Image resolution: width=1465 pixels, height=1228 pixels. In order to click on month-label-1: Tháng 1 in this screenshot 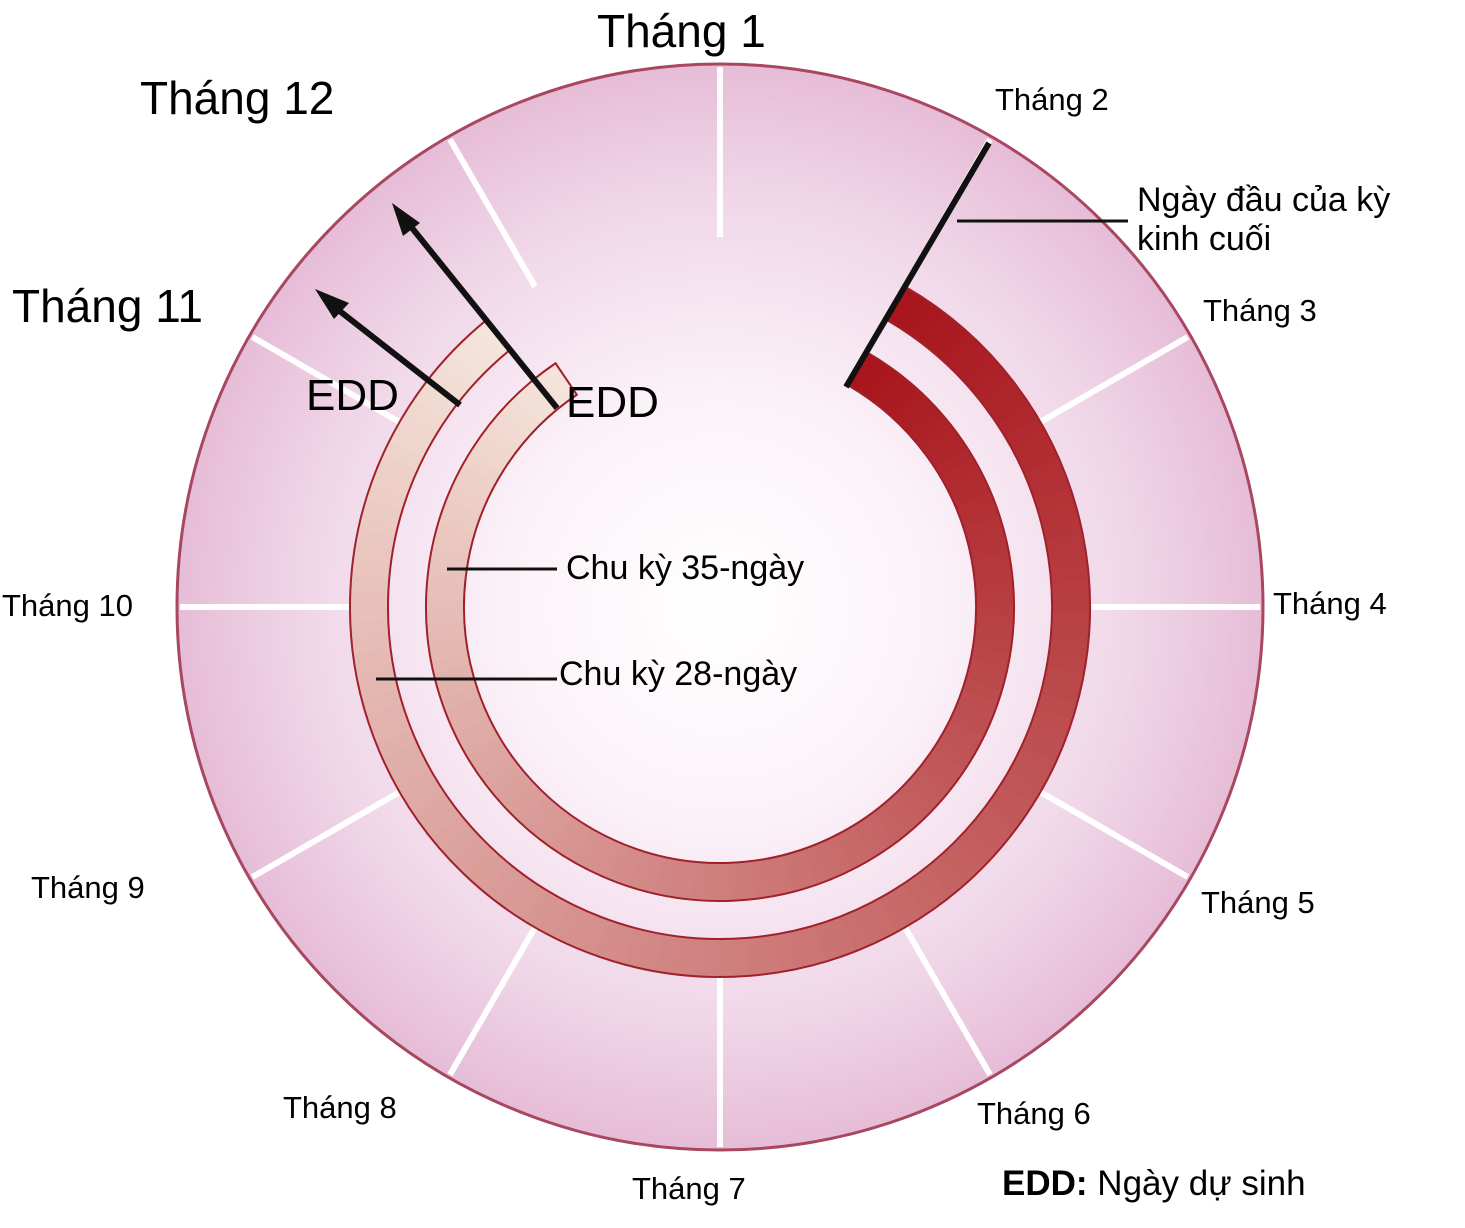, I will do `click(681, 31)`.